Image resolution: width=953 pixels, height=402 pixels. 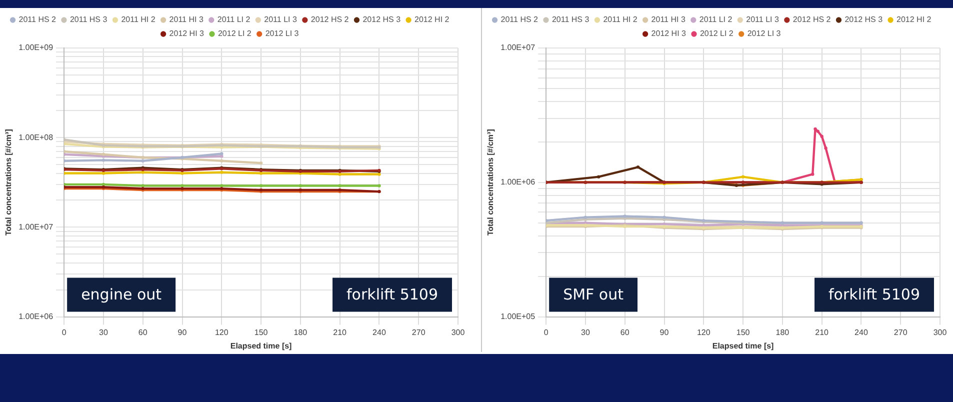 What do you see at coordinates (36, 47) in the screenshot?
I see `y-tick-label: 1.00E+09` at bounding box center [36, 47].